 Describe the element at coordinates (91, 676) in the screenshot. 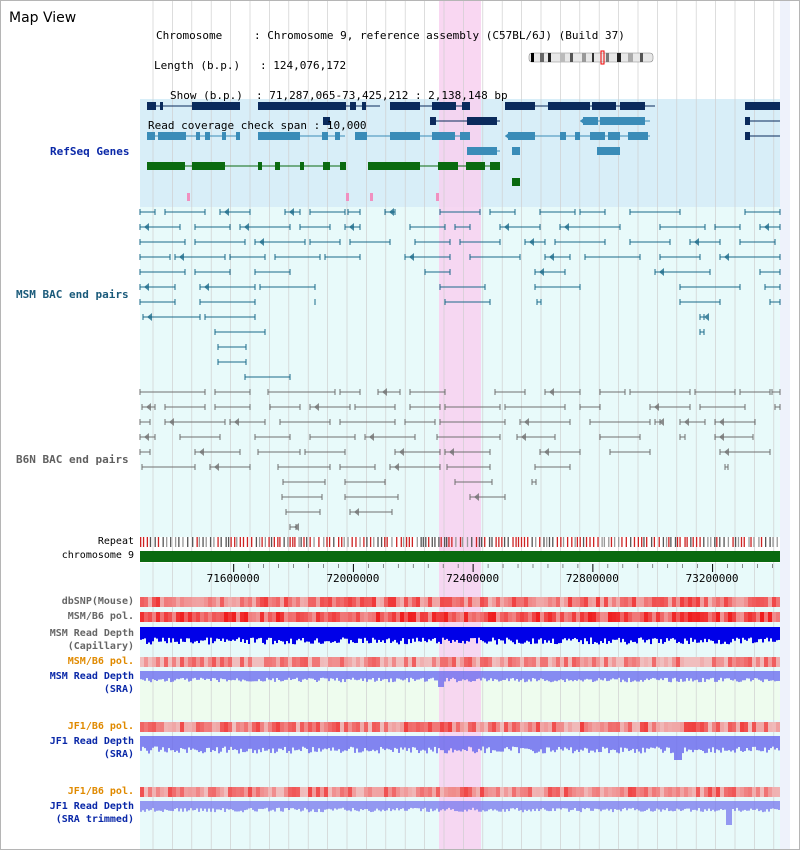

I see `msm-depth-sra-label-1: MSM Read Depth` at that location.